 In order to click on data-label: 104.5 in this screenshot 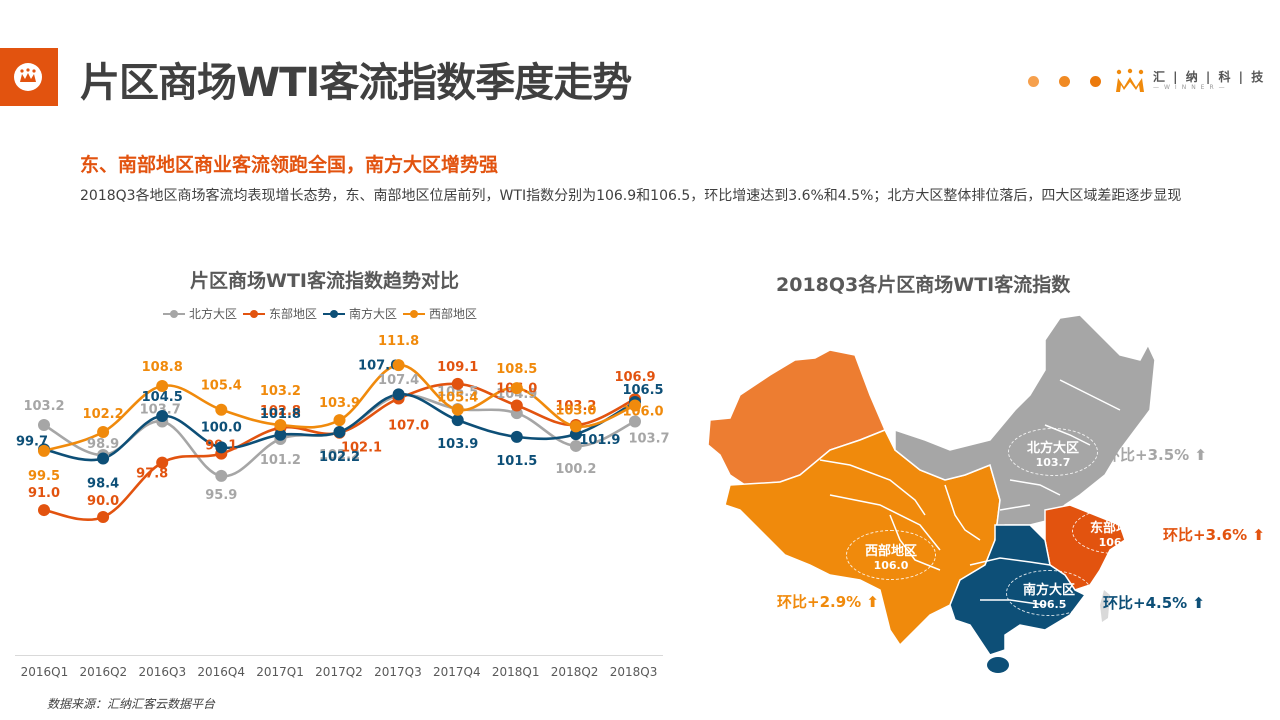, I will do `click(162, 397)`.